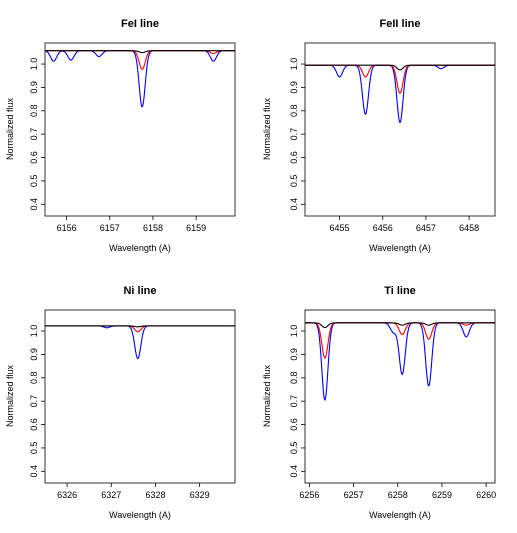 This screenshot has height=533, width=517. Describe the element at coordinates (111, 495) in the screenshot. I see `x-tick-label: 6327` at that location.